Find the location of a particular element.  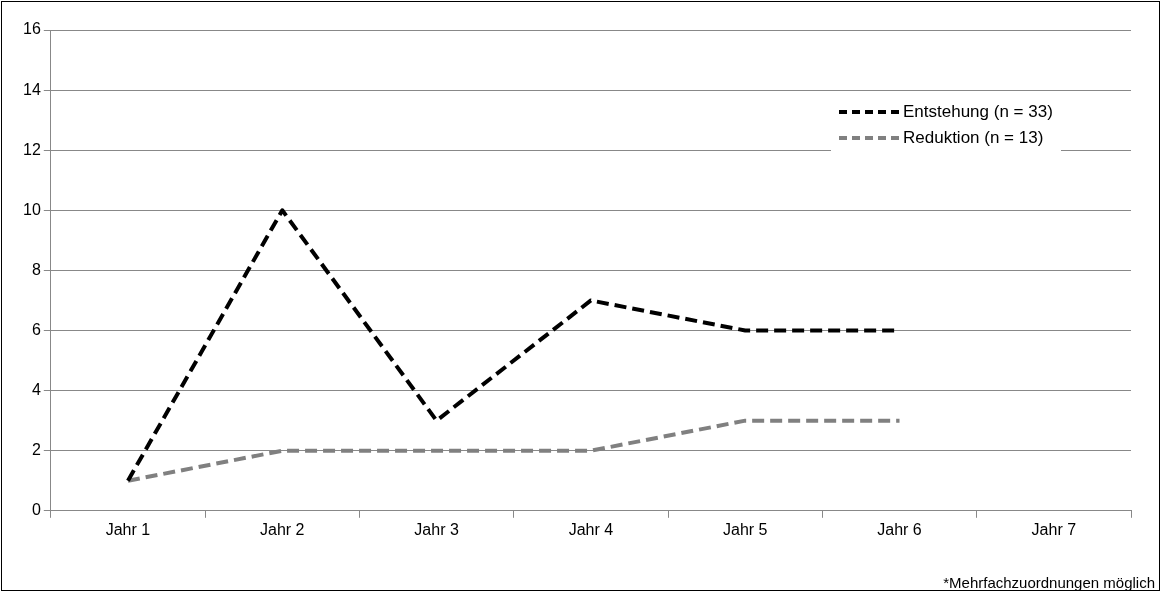

text: *Mehrfachzuordnungen möglich is located at coordinates (1049, 582).